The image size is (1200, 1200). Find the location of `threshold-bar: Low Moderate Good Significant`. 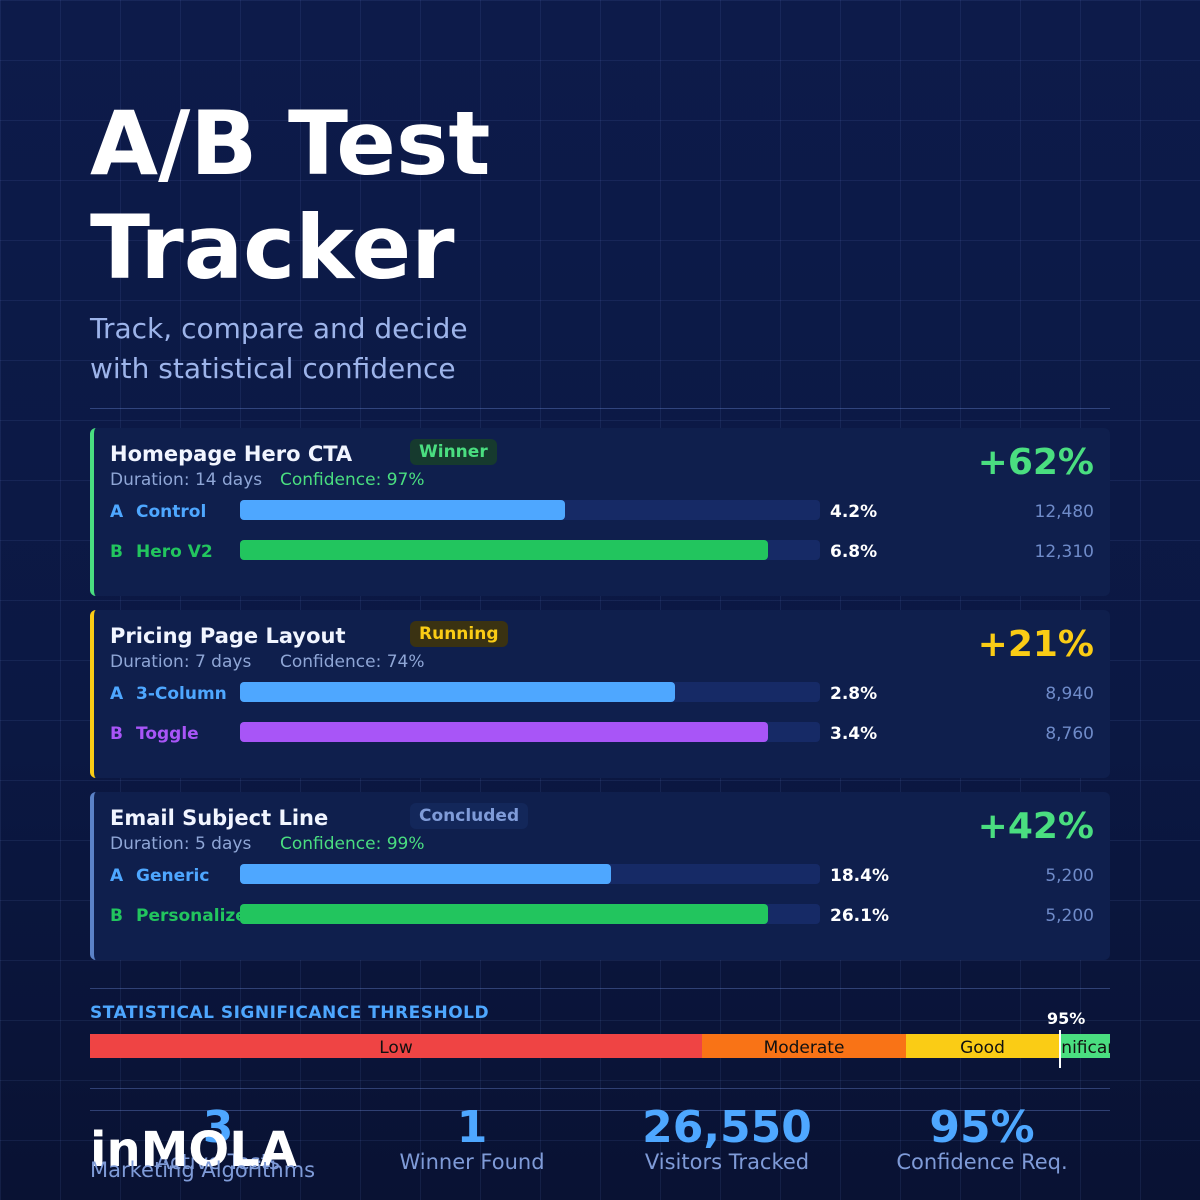

threshold-bar: Low Moderate Good Significant is located at coordinates (600, 1046).